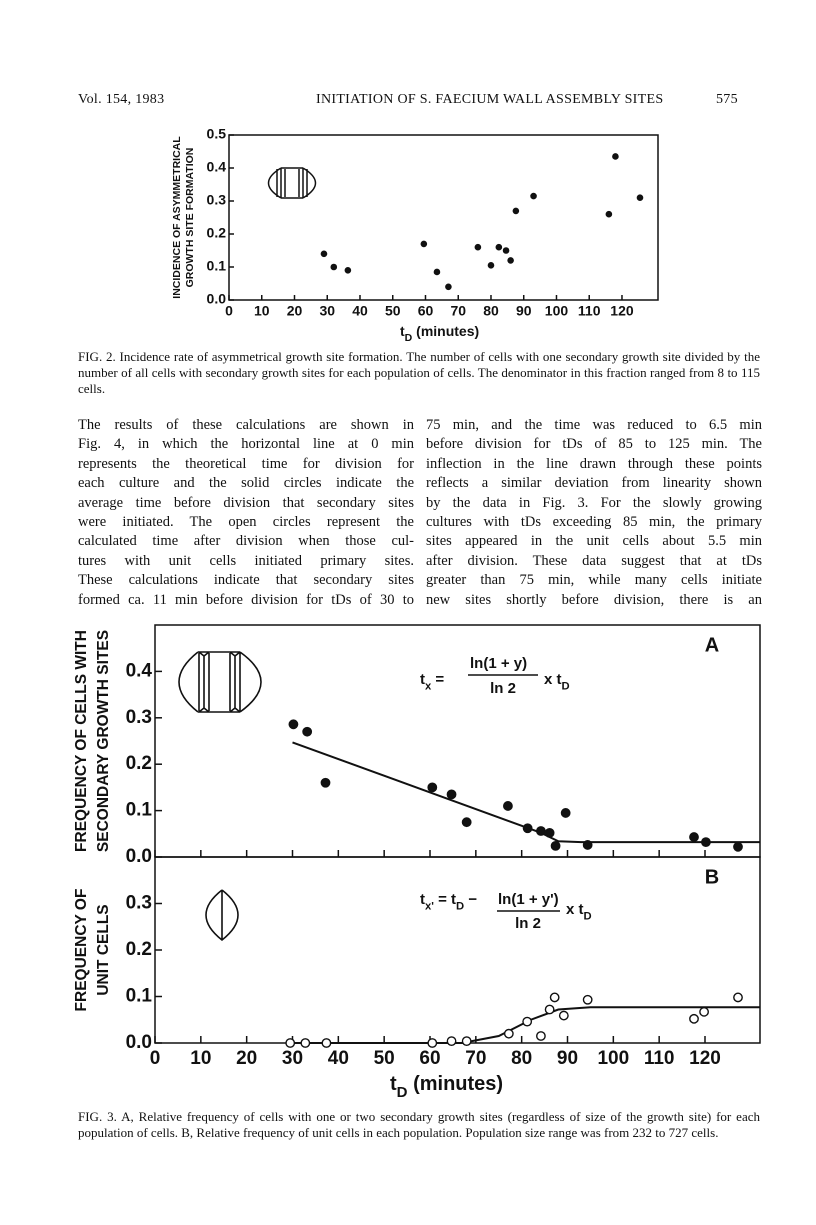 Image resolution: width=816 pixels, height=1225 pixels. What do you see at coordinates (712, 645) in the screenshot?
I see `panel-label: A` at bounding box center [712, 645].